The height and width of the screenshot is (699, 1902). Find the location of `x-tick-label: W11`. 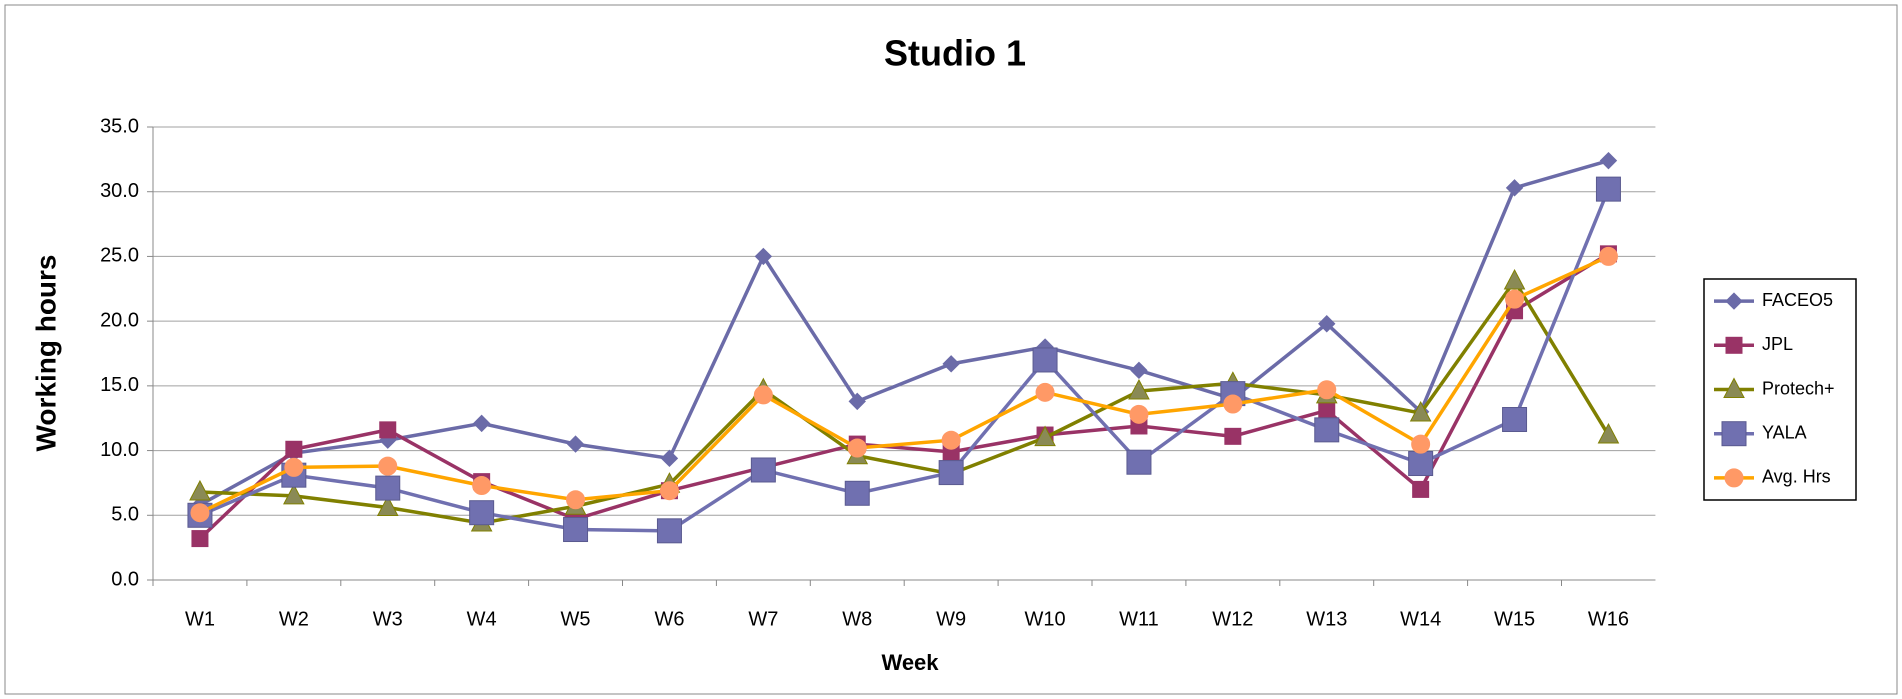

x-tick-label: W11 is located at coordinates (1139, 619).